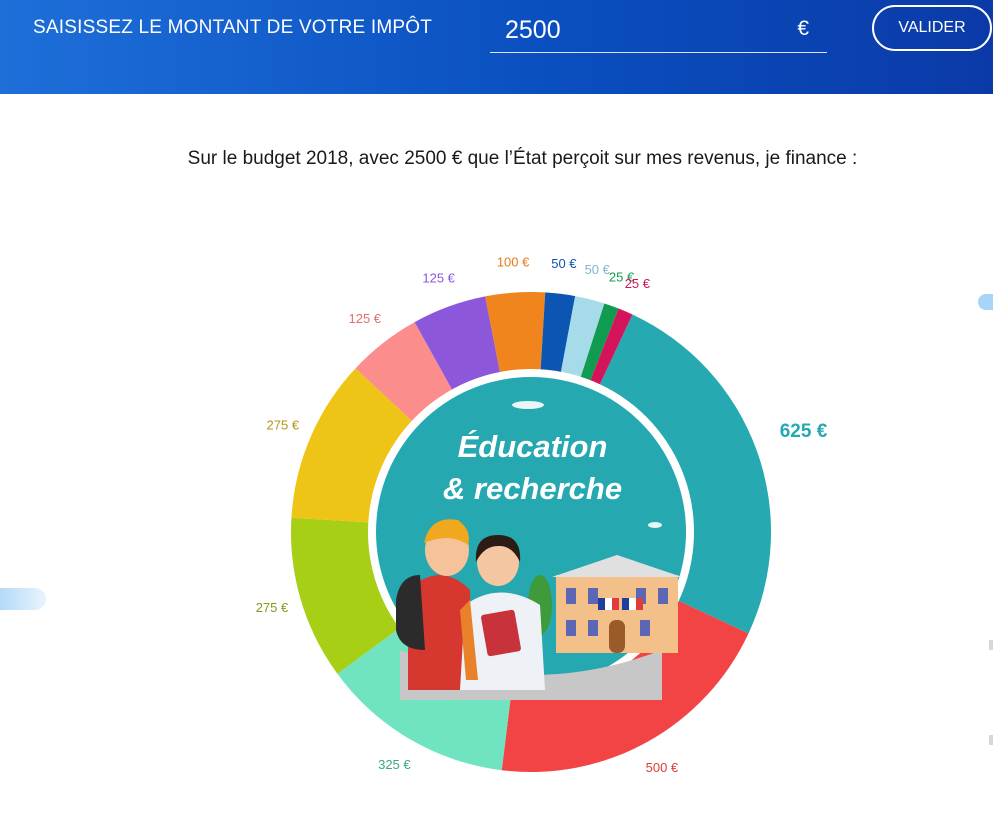 The image size is (993, 821). I want to click on amount-field: €, so click(658, 30).